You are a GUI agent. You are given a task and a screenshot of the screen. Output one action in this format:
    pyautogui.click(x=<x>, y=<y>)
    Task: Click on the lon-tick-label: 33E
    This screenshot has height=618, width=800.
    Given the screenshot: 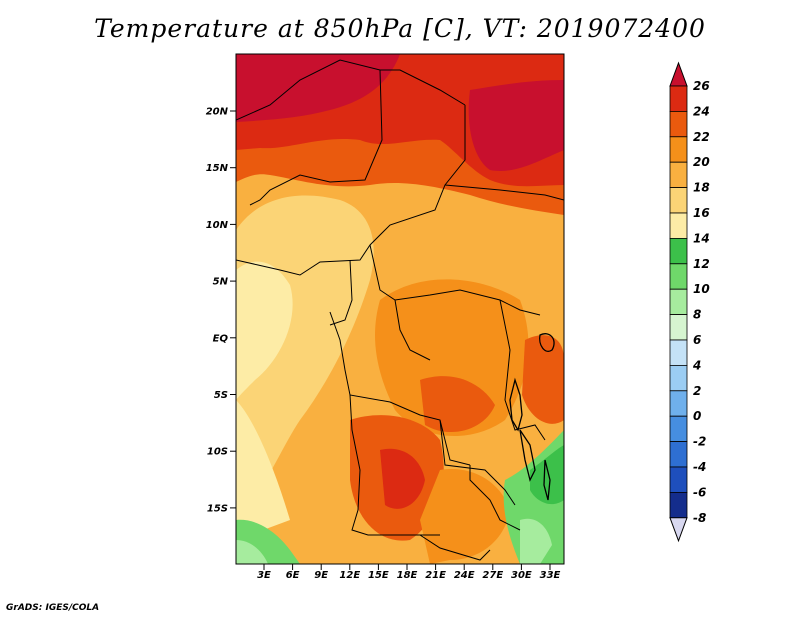 What is the action you would take?
    pyautogui.click(x=550, y=575)
    